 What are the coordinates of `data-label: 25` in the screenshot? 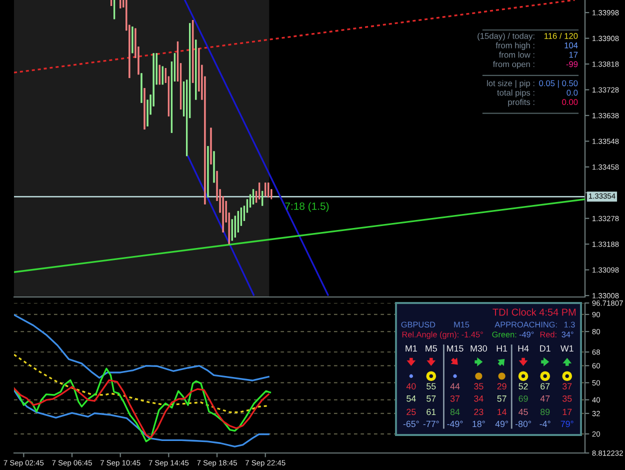 It's located at (411, 412).